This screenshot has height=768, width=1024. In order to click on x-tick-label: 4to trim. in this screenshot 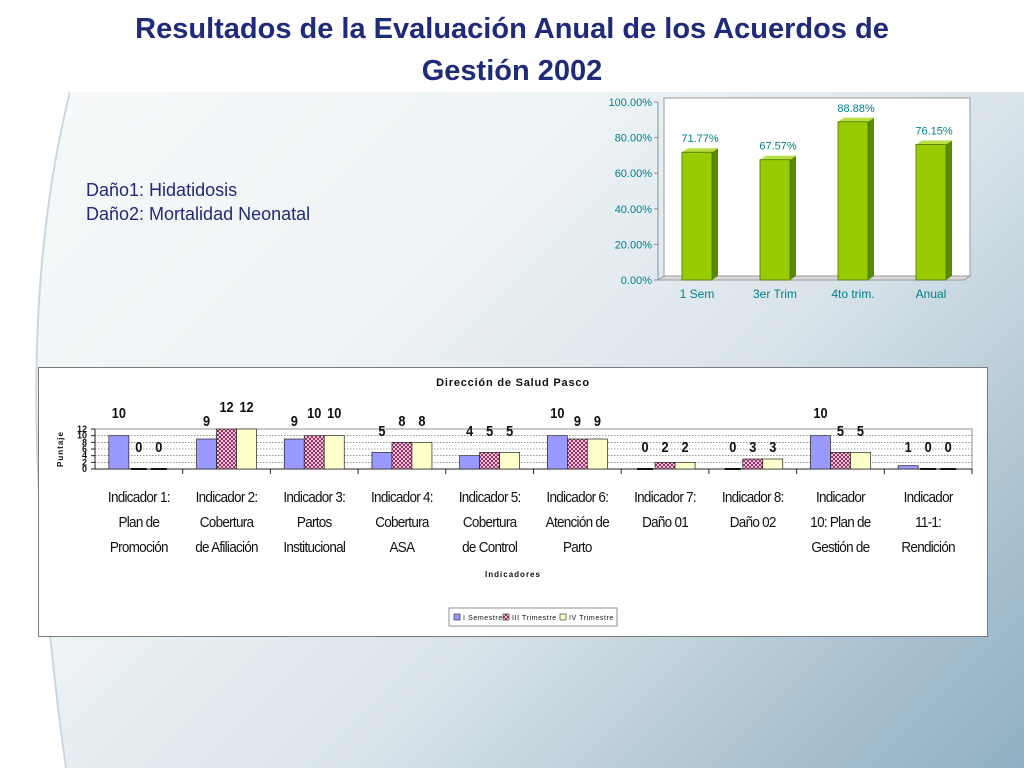, I will do `click(852, 294)`.